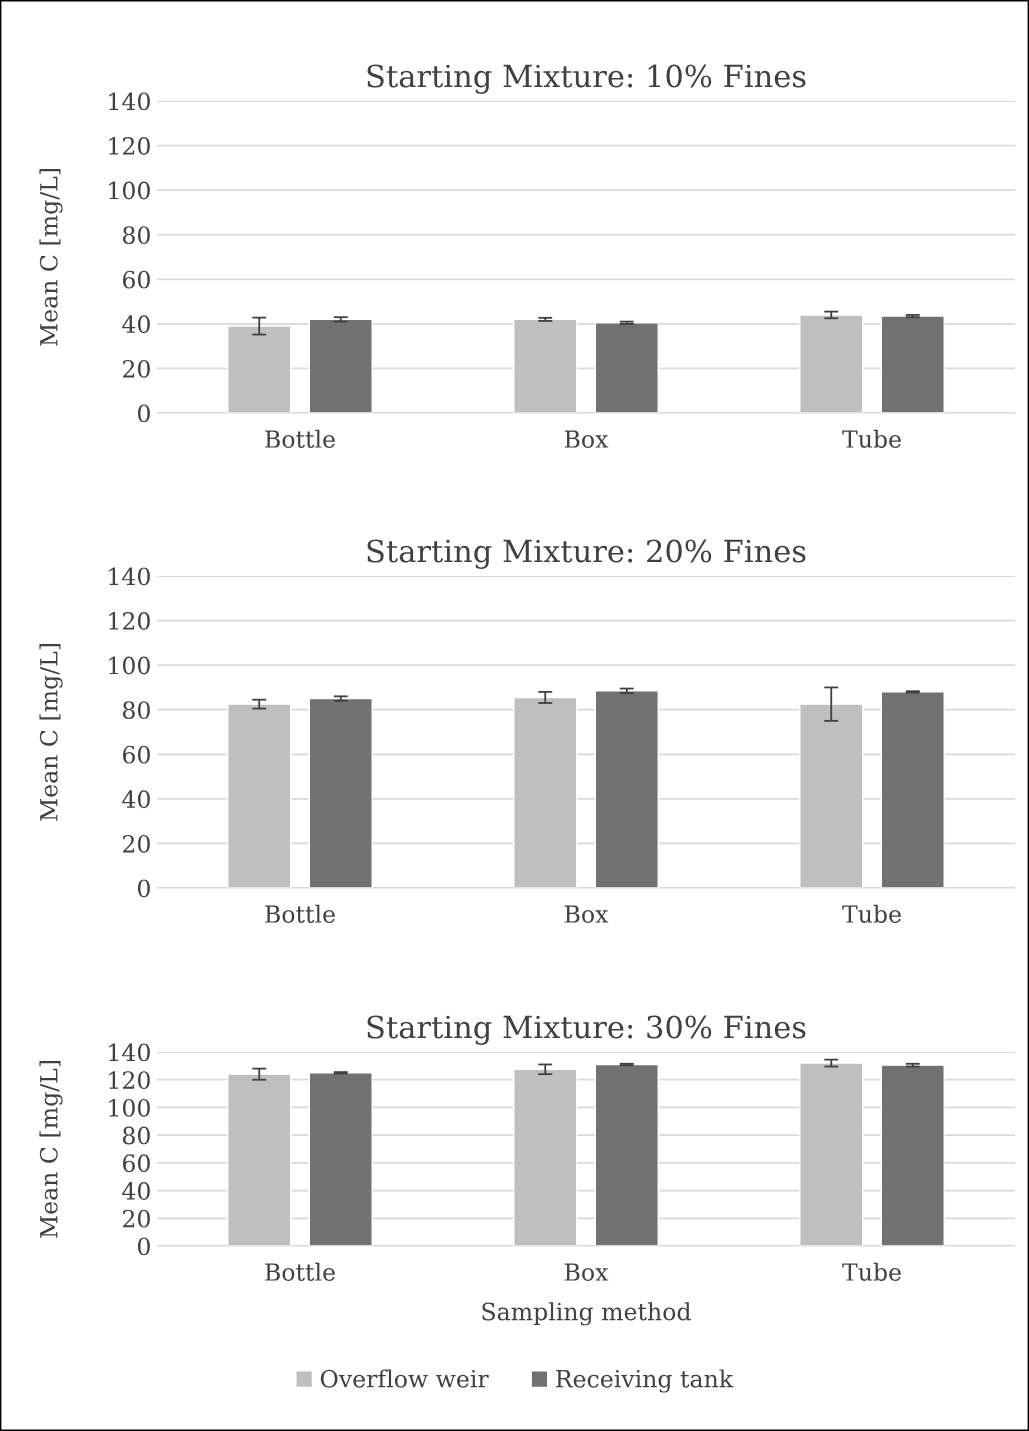  Describe the element at coordinates (586, 1314) in the screenshot. I see `x-axis-title: Sampling method` at that location.